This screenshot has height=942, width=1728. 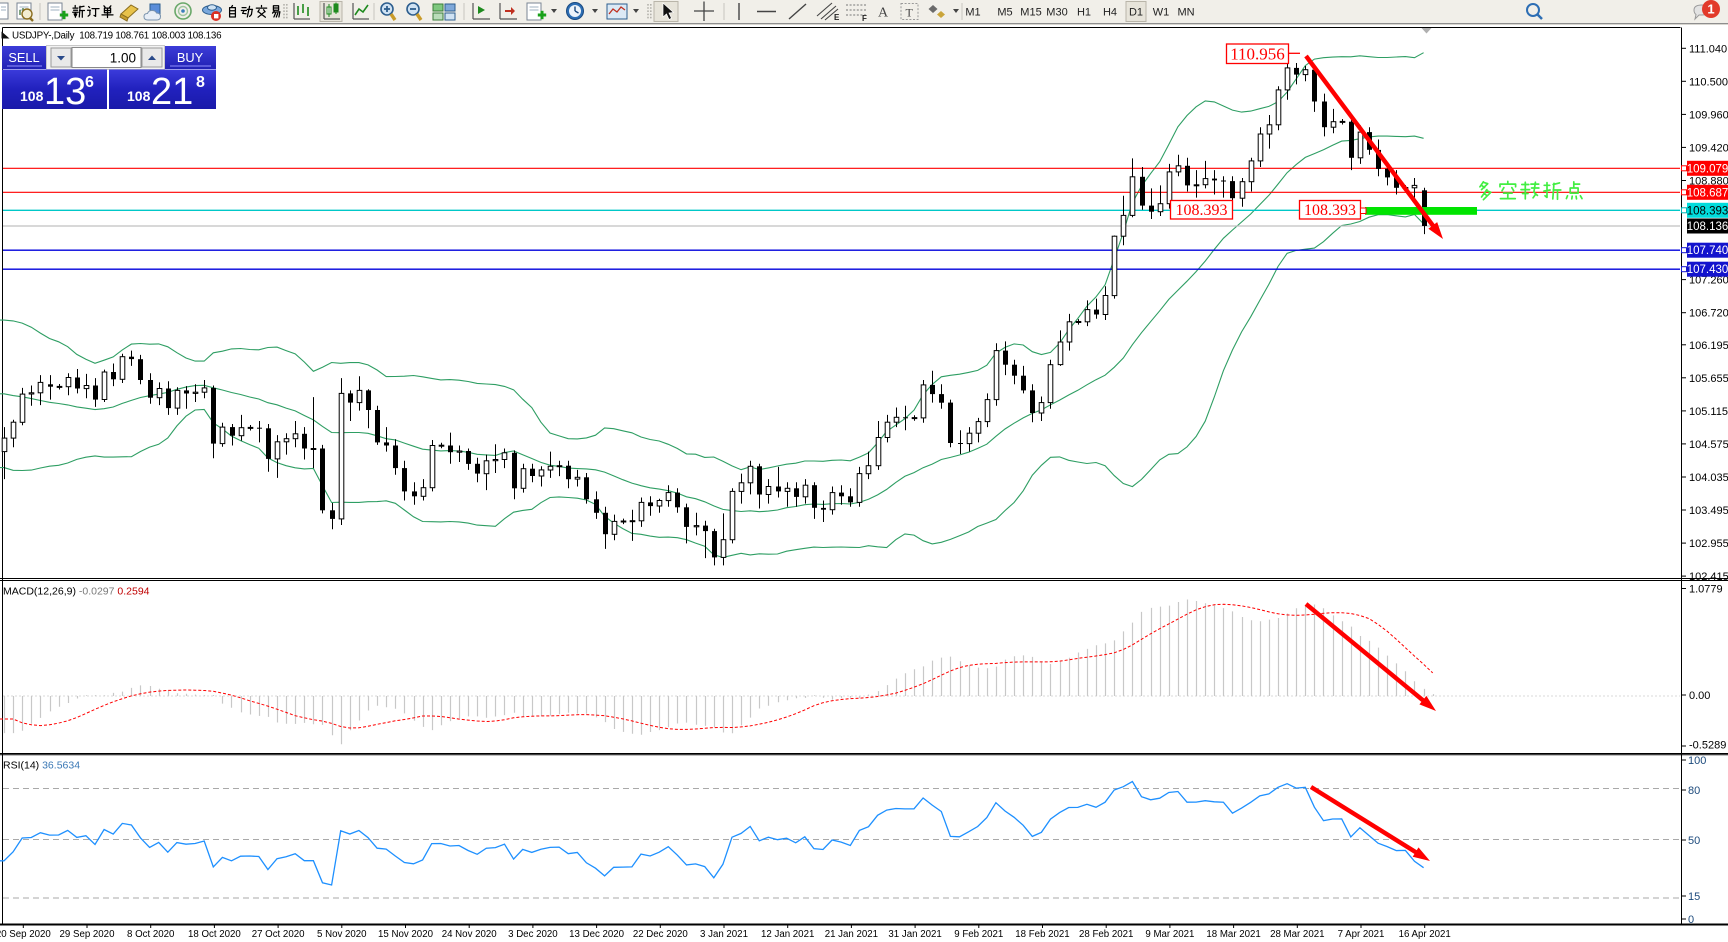 What do you see at coordinates (883, 13) in the screenshot?
I see `svg-text: A` at bounding box center [883, 13].